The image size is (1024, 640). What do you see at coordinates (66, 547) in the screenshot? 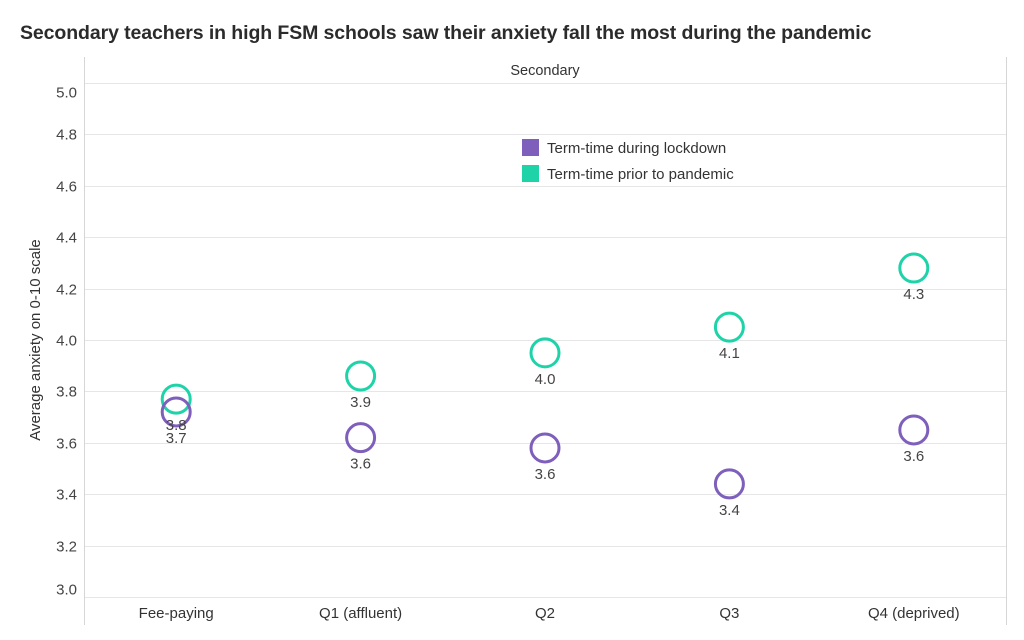
I see `y-tick-label: 3.2` at bounding box center [66, 547].